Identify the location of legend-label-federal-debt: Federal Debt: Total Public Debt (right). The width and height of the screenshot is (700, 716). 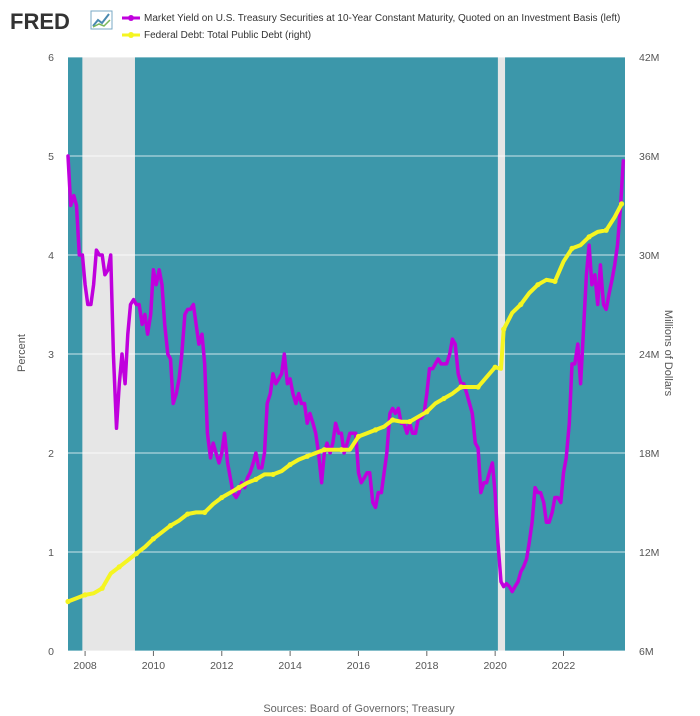
(227, 35).